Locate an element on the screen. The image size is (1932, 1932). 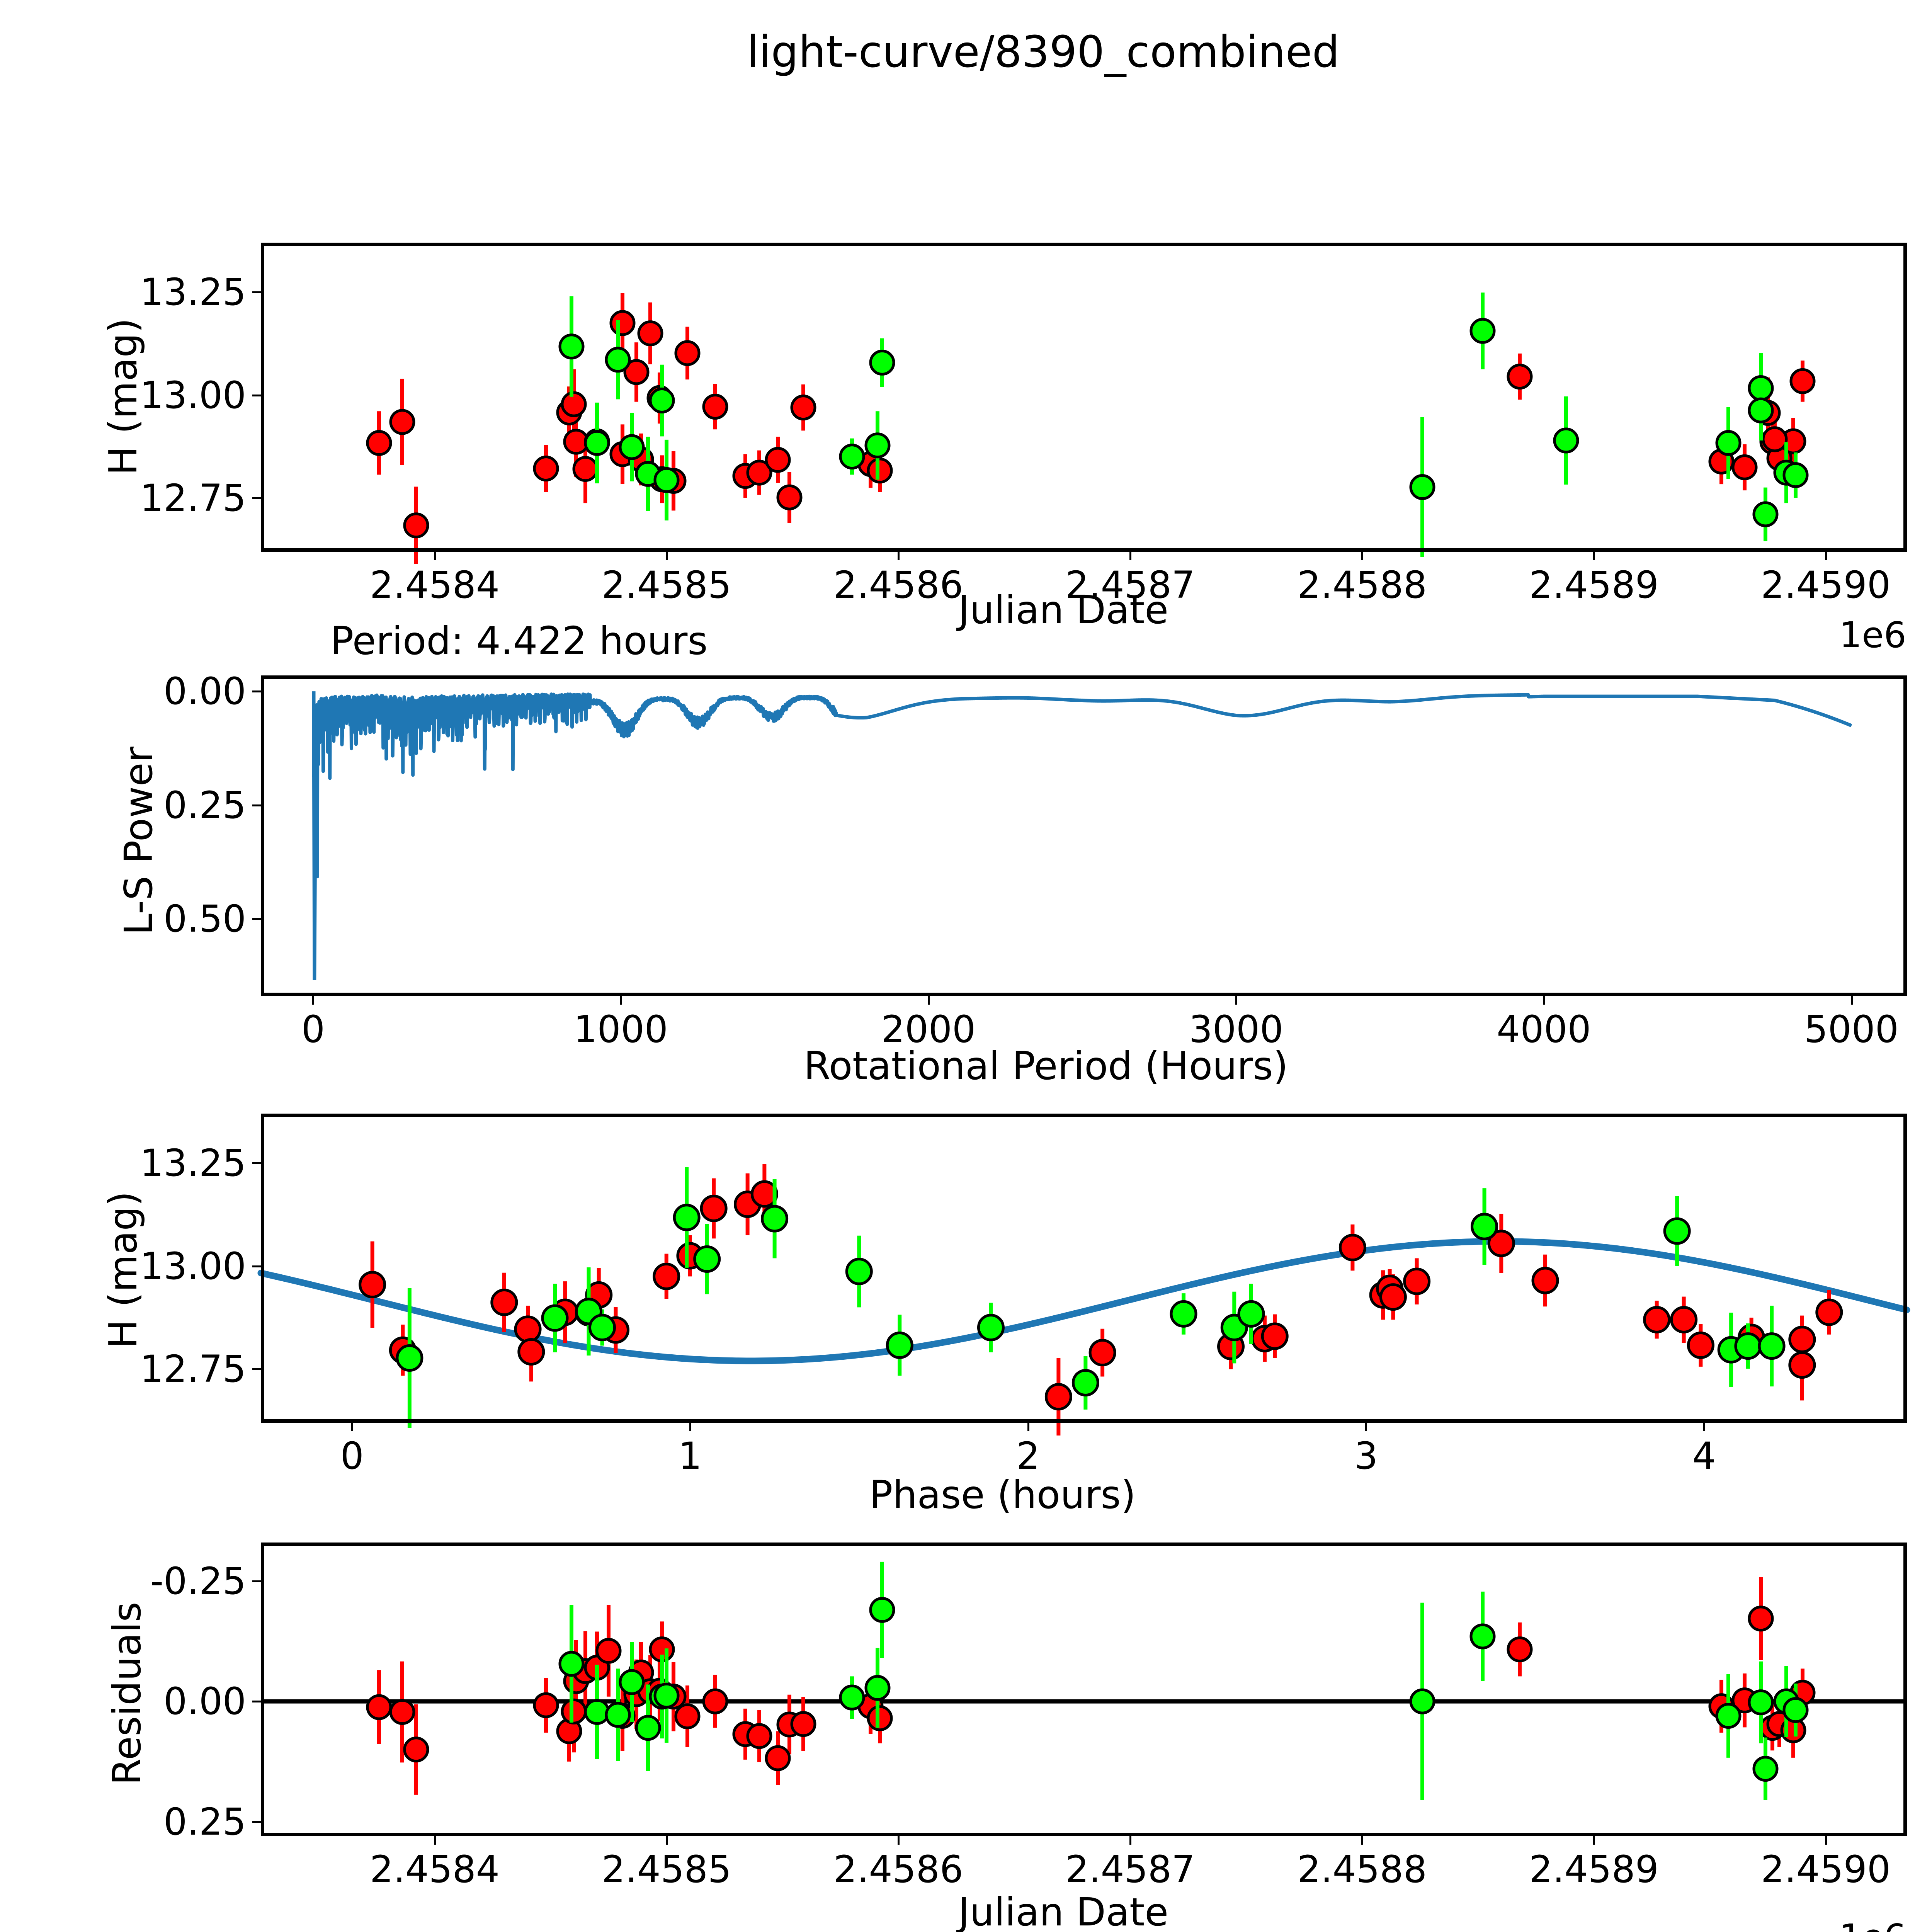
lightcurve-xaxis-offset: 1e6 is located at coordinates (1872, 635).